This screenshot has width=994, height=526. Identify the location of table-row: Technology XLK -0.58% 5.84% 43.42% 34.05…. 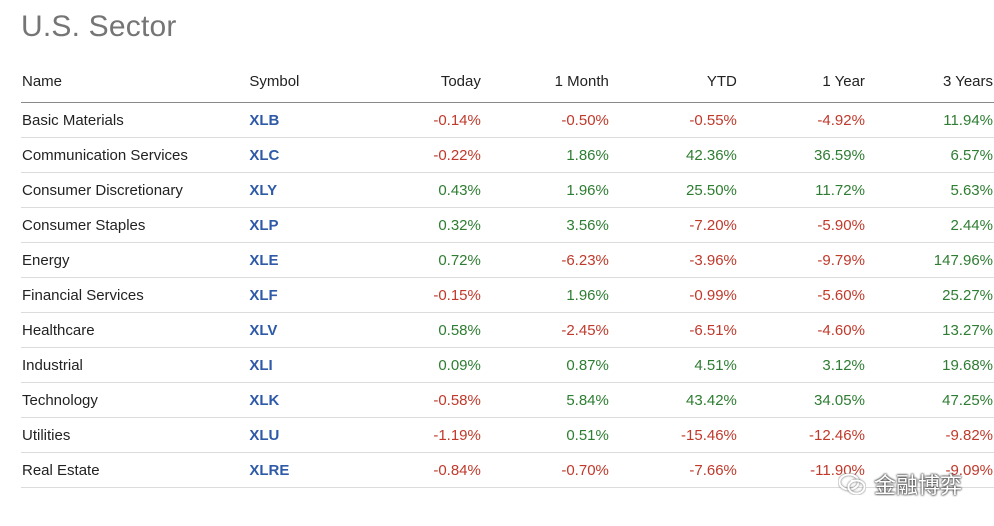
(507, 400).